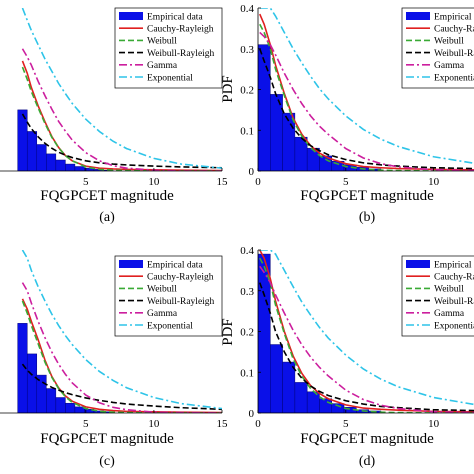 This screenshot has width=474, height=474. I want to click on y-tick-label: 0, so click(252, 414).